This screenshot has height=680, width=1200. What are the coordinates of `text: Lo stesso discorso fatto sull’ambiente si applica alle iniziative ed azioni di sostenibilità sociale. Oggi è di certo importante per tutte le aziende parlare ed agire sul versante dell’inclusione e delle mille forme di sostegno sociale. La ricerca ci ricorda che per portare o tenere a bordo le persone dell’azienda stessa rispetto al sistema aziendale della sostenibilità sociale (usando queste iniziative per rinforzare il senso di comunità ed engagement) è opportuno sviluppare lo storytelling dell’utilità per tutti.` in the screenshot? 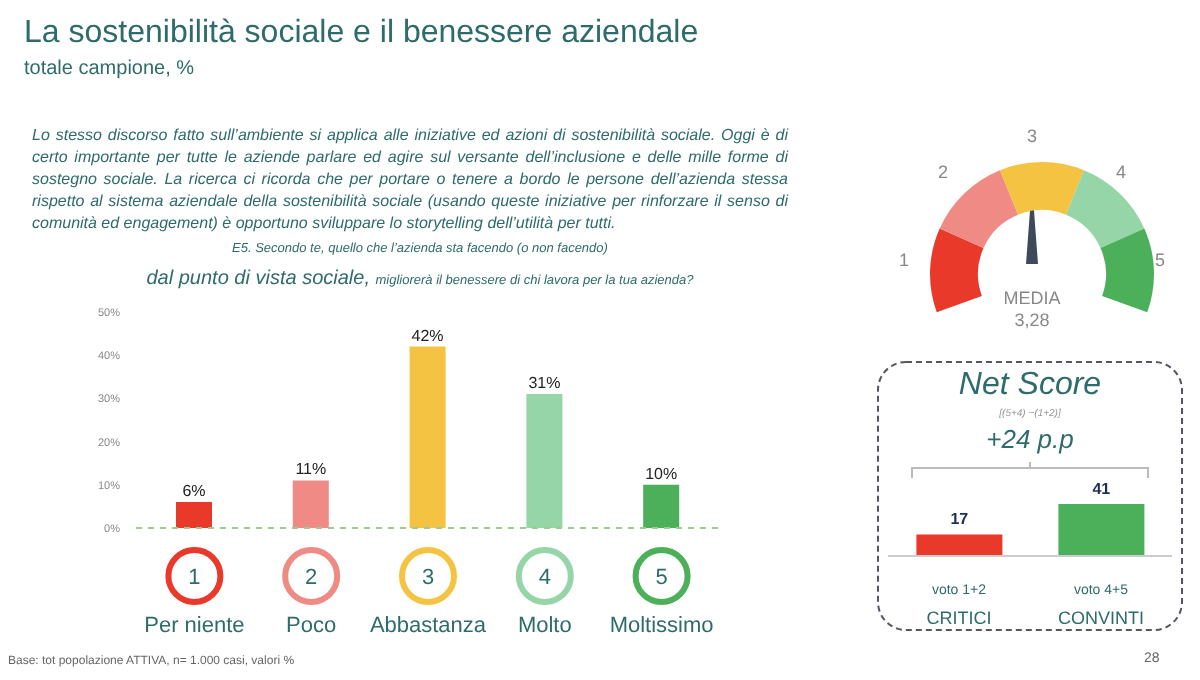 It's located at (410, 179).